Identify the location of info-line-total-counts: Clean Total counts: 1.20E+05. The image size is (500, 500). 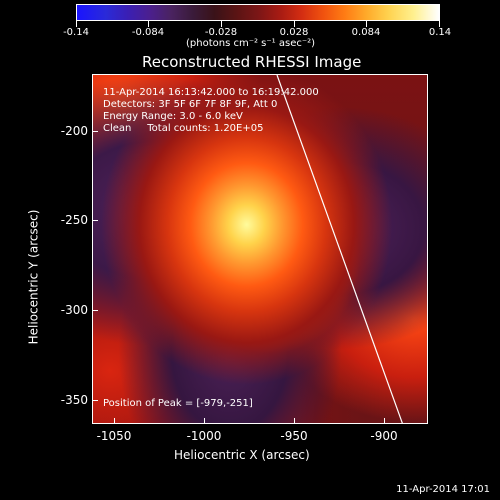
(183, 128).